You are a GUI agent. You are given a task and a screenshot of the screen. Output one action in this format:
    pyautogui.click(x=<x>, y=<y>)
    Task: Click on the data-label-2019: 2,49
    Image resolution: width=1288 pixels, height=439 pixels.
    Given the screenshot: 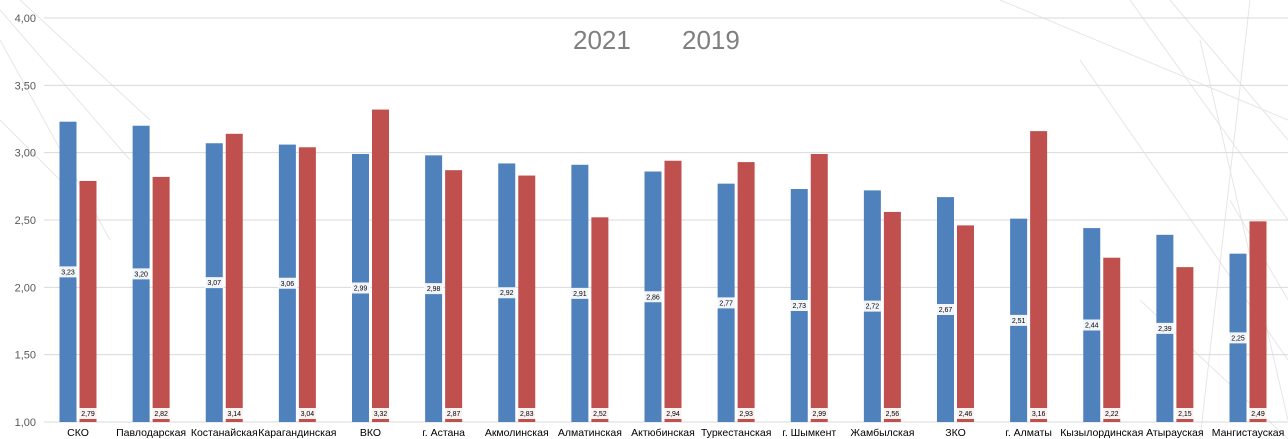 What is the action you would take?
    pyautogui.click(x=1258, y=414)
    